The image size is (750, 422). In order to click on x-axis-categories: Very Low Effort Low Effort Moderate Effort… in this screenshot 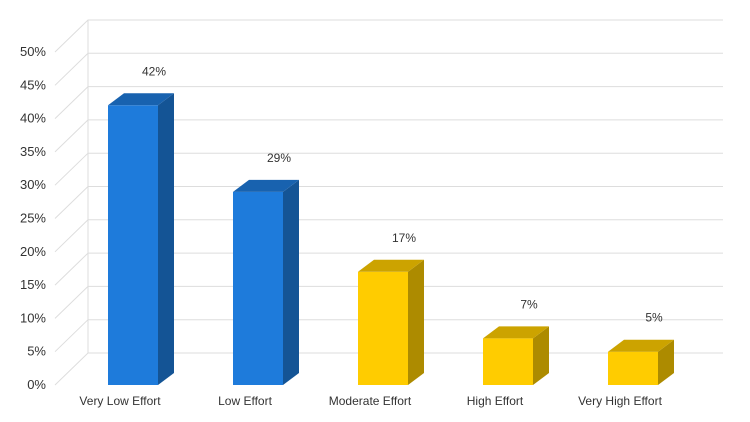, I will do `click(370, 401)`.